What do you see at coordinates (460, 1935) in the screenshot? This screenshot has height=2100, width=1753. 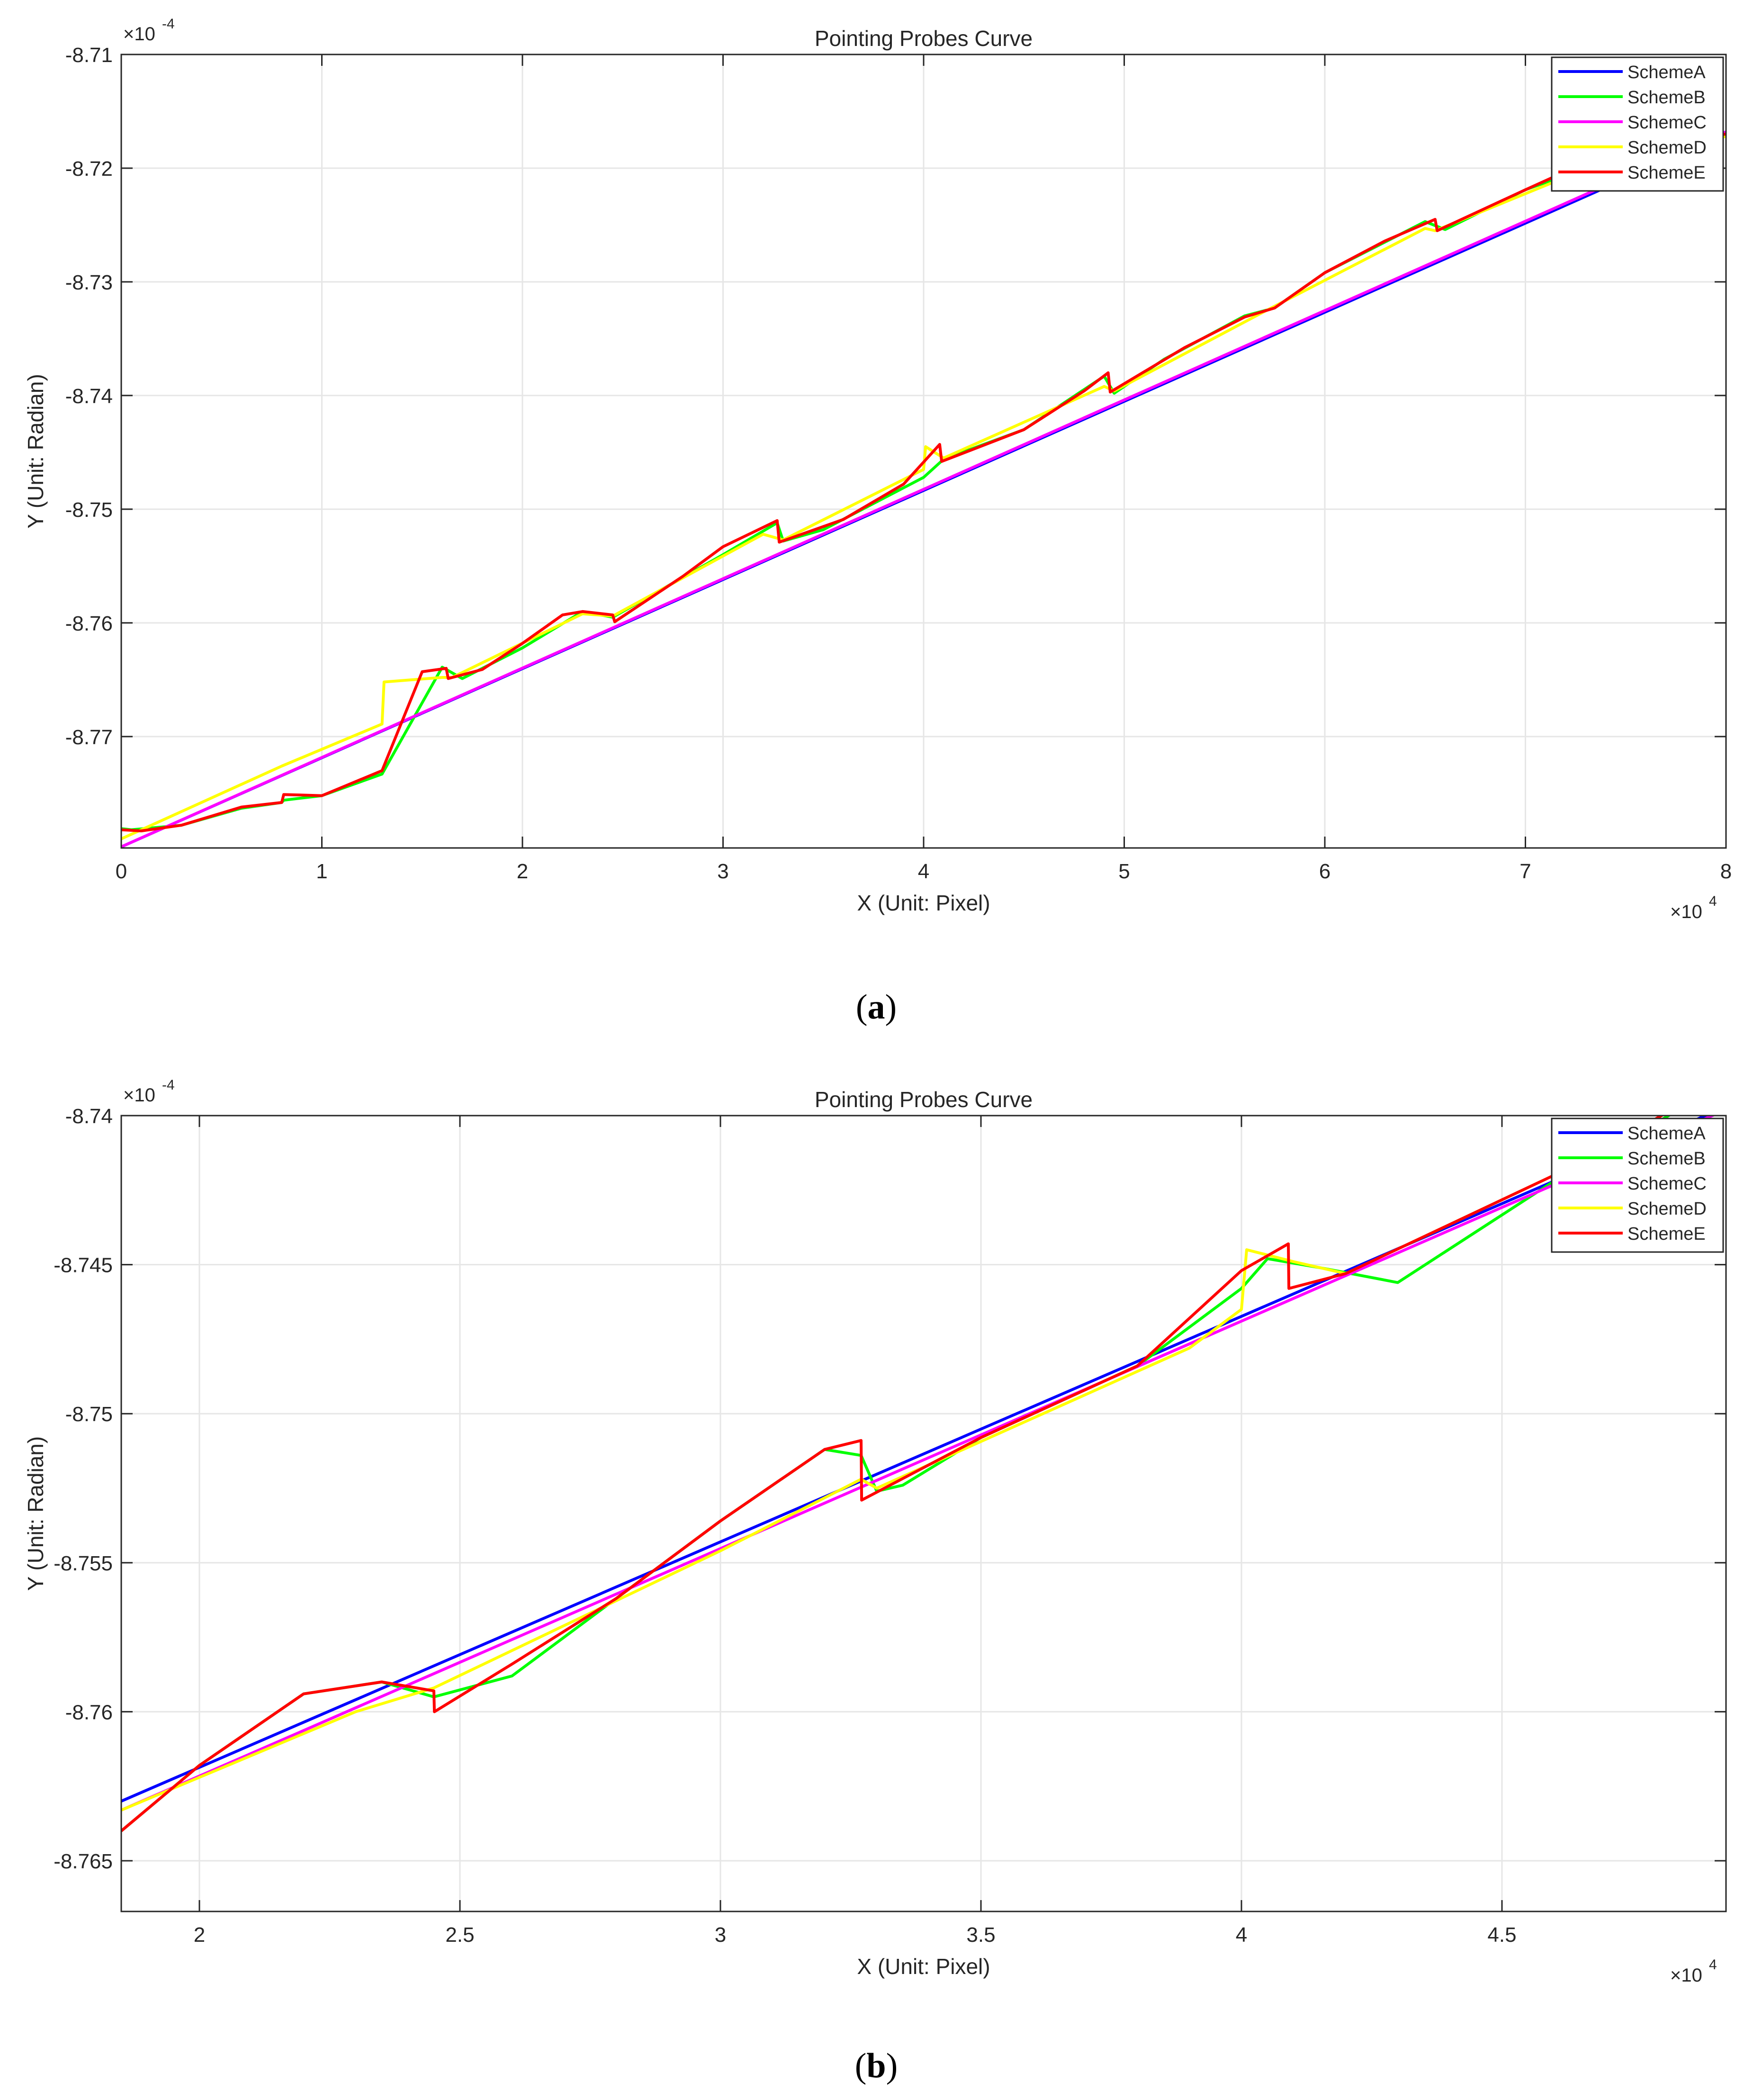 I see `x-tick-label: 2.5` at bounding box center [460, 1935].